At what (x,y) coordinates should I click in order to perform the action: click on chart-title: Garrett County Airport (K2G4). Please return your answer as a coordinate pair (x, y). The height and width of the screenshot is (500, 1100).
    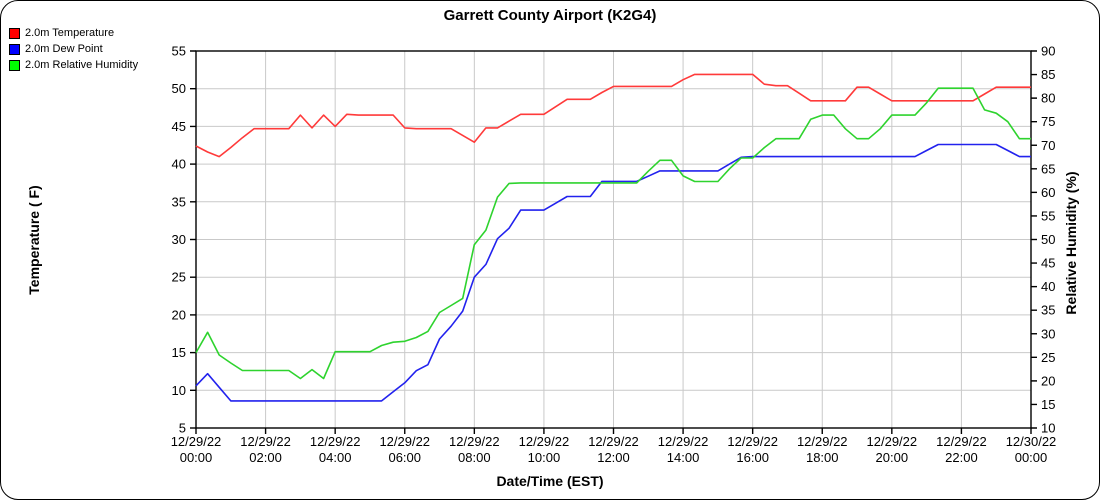
    Looking at the image, I should click on (550, 15).